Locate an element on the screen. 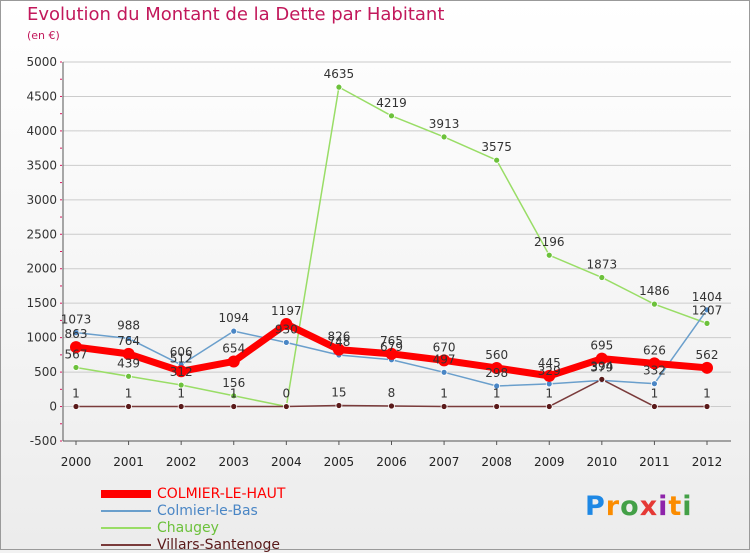  data-label: 695 is located at coordinates (601, 346).